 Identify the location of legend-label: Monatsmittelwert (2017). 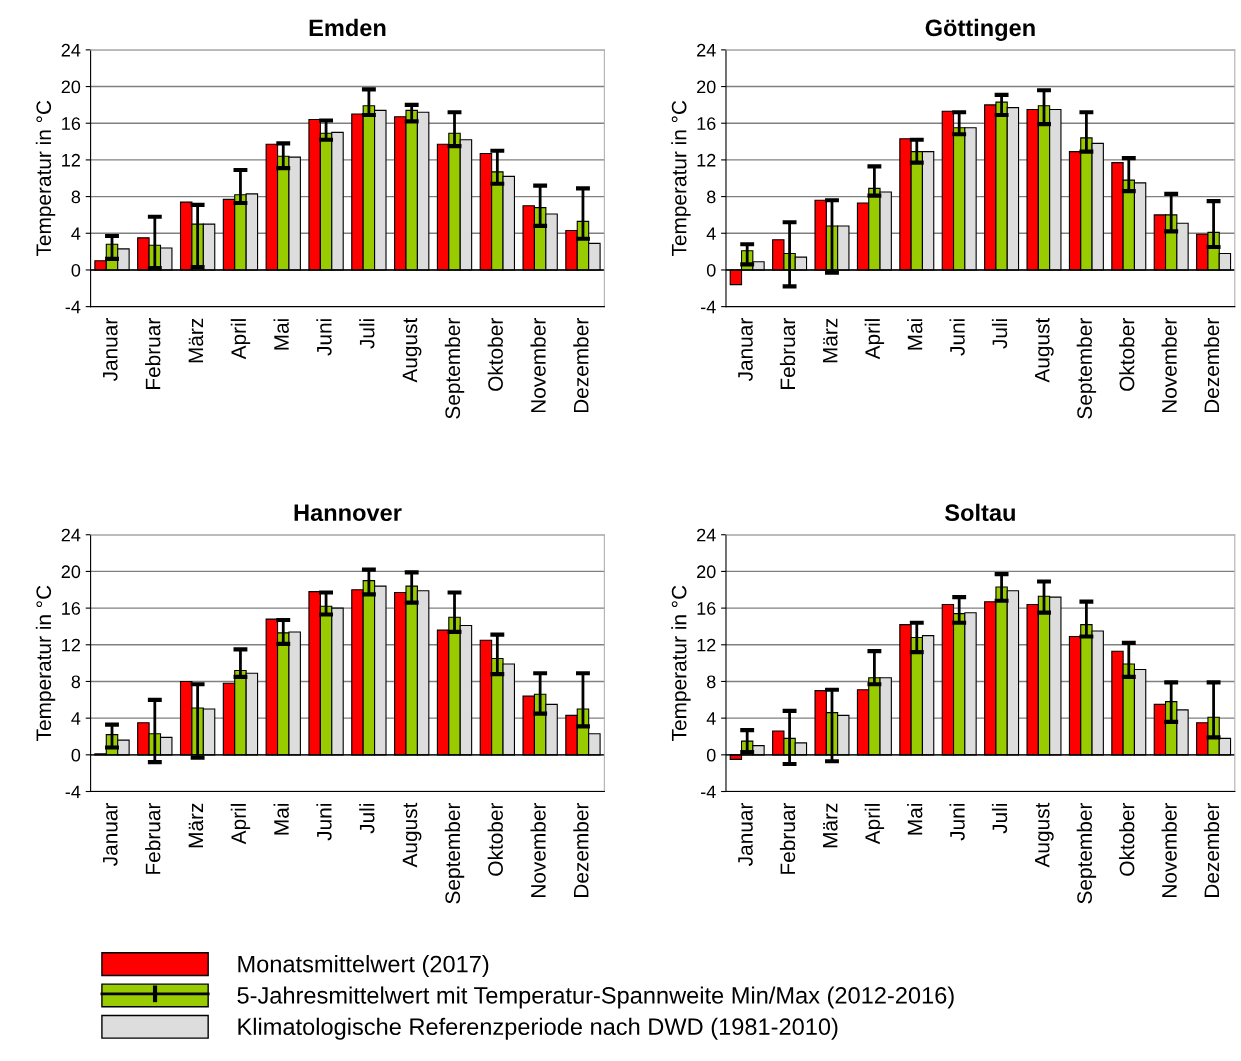
(363, 966).